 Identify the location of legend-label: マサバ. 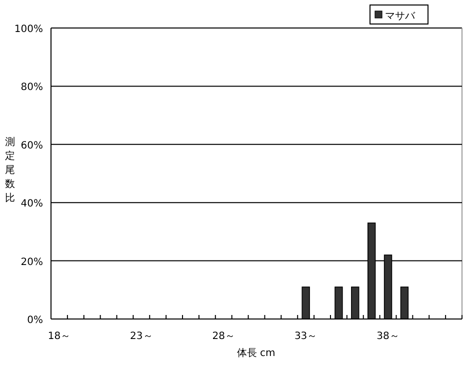
(400, 16).